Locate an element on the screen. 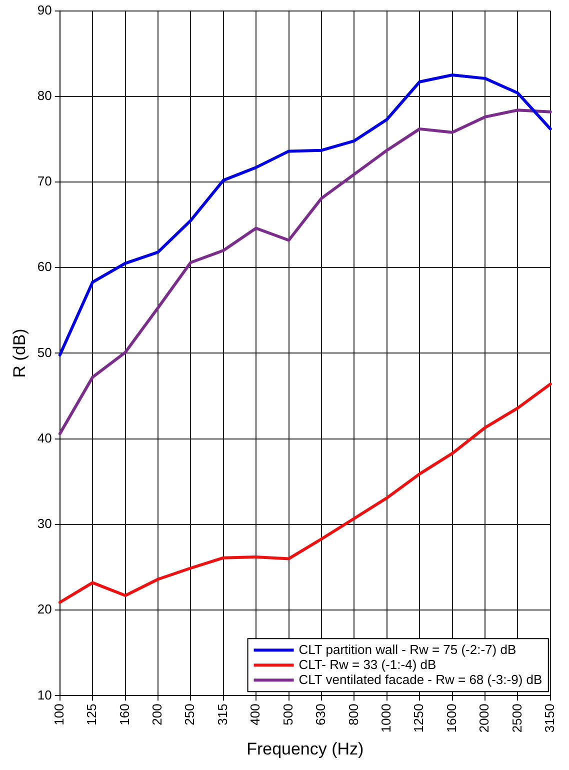 Image resolution: width=569 pixels, height=770 pixels. y-tick-label: 40 is located at coordinates (44, 438).